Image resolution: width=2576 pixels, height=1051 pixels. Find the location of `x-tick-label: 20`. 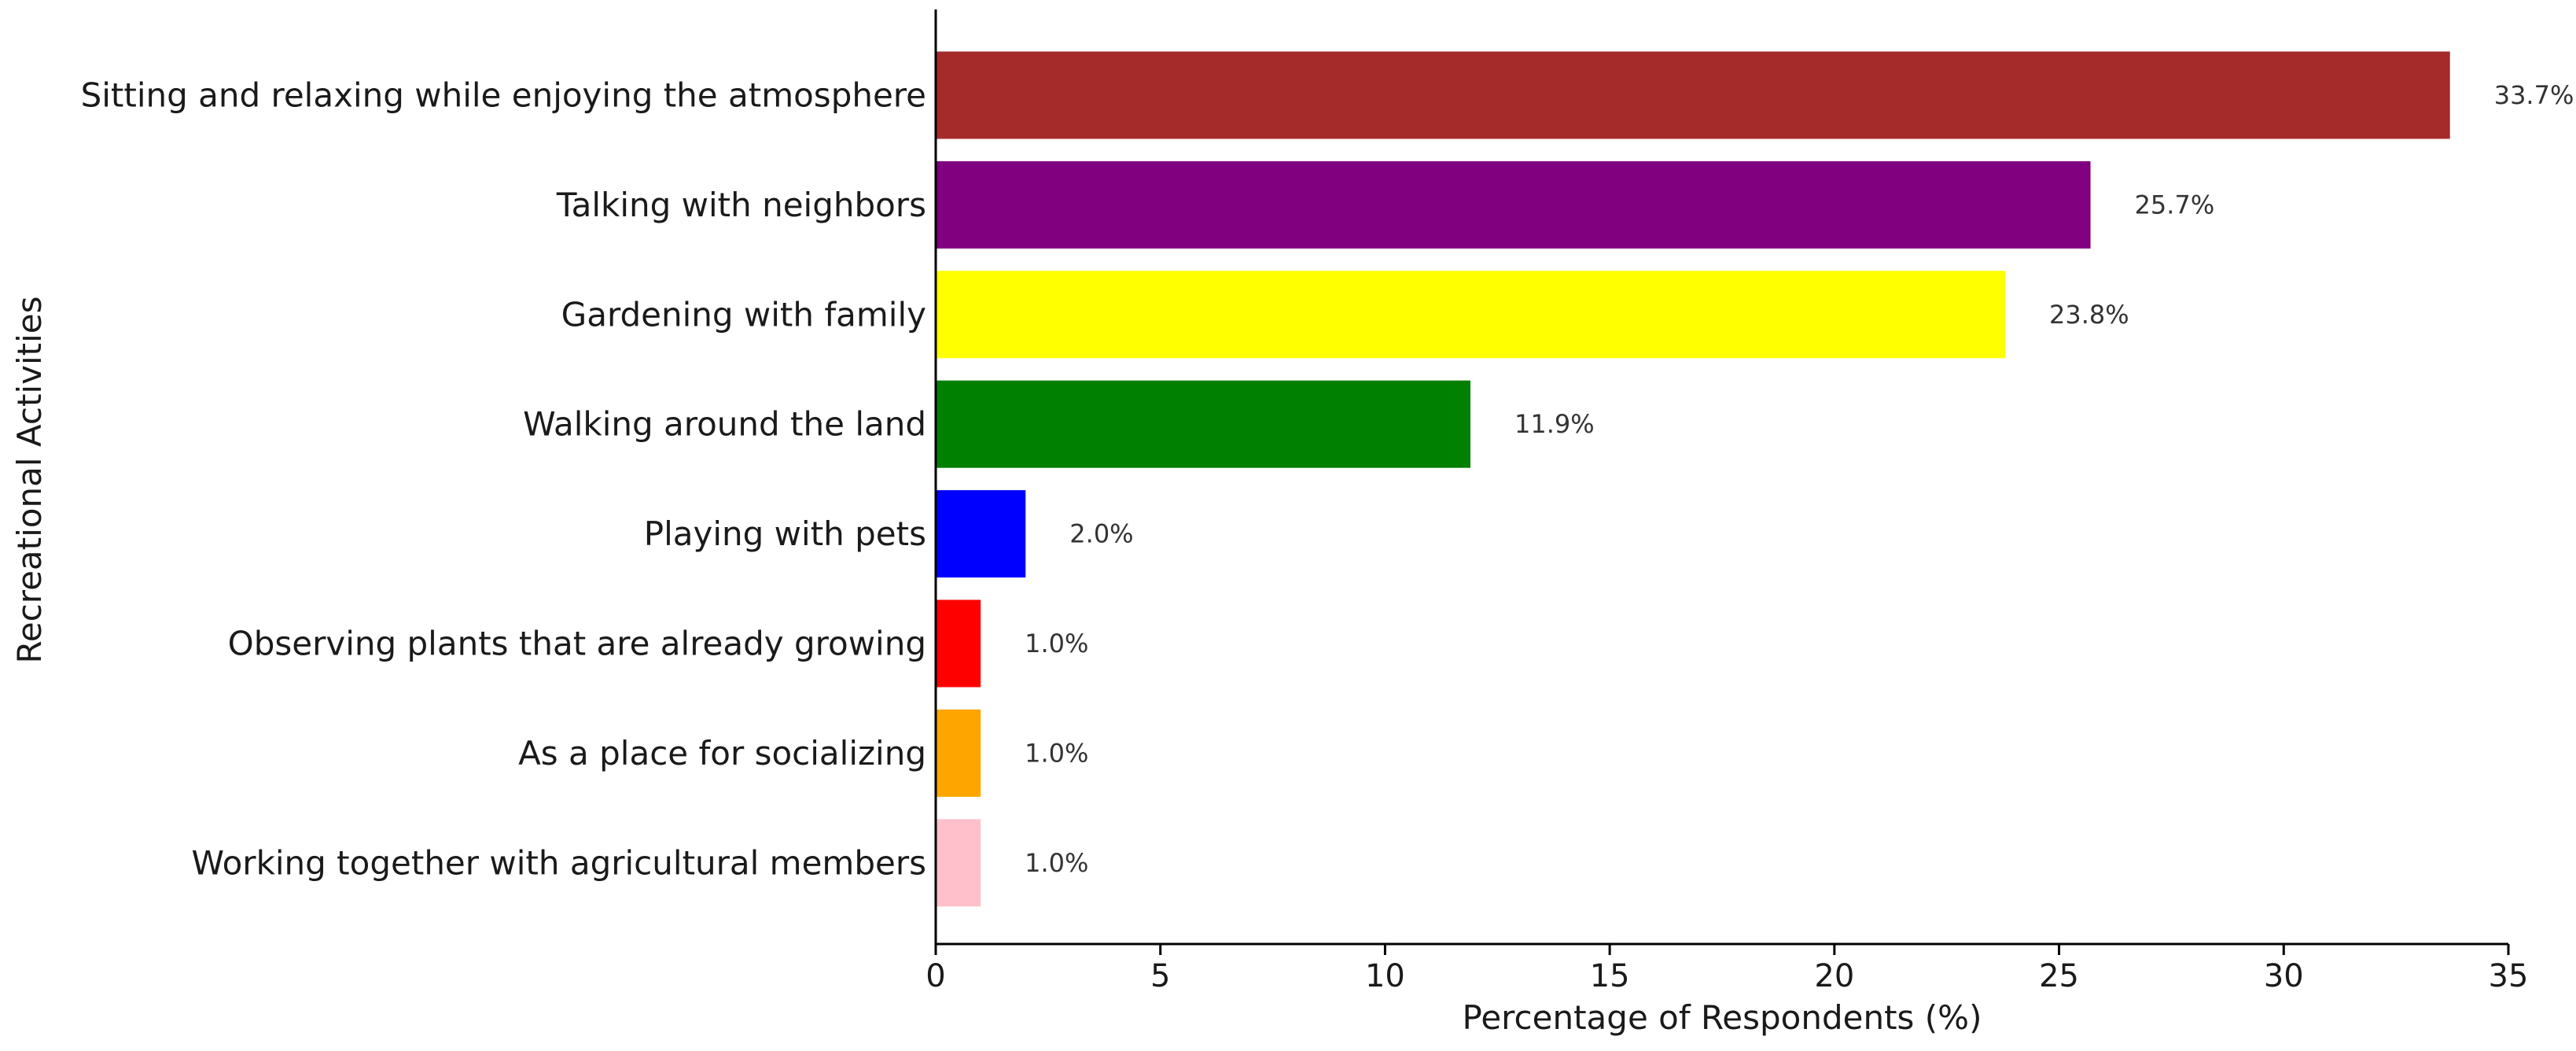

x-tick-label: 20 is located at coordinates (1834, 976).